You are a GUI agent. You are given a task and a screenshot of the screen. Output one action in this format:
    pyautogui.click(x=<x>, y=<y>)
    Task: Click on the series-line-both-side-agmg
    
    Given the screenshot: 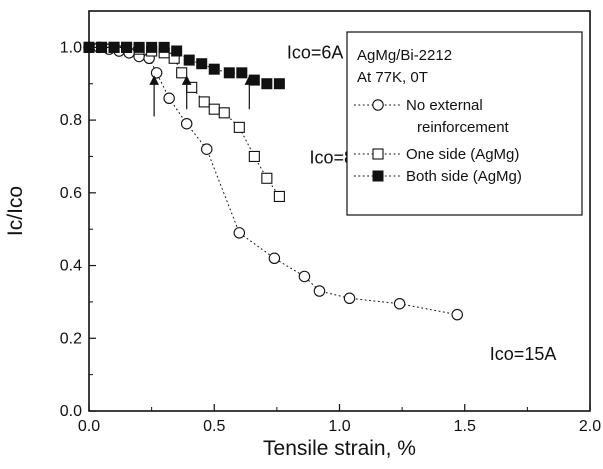 What is the action you would take?
    pyautogui.click(x=184, y=65)
    